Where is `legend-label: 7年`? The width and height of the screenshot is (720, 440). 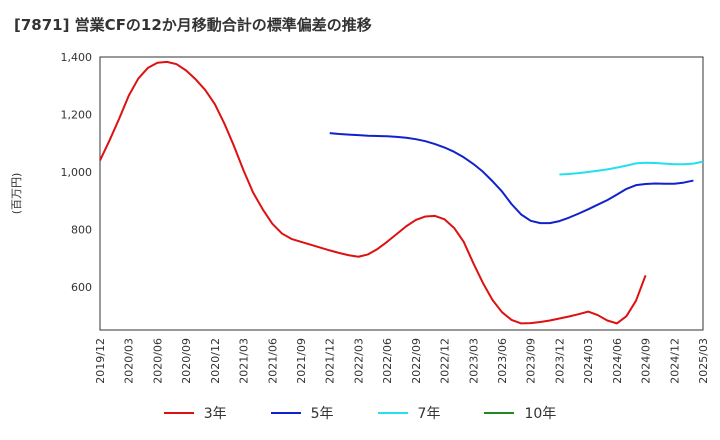 legend-label: 7年 is located at coordinates (429, 414).